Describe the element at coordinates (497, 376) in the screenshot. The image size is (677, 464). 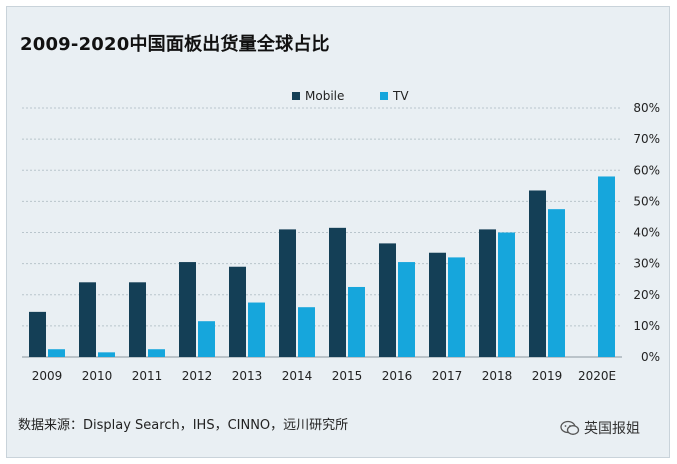
I see `x-tick-label: 2018` at that location.